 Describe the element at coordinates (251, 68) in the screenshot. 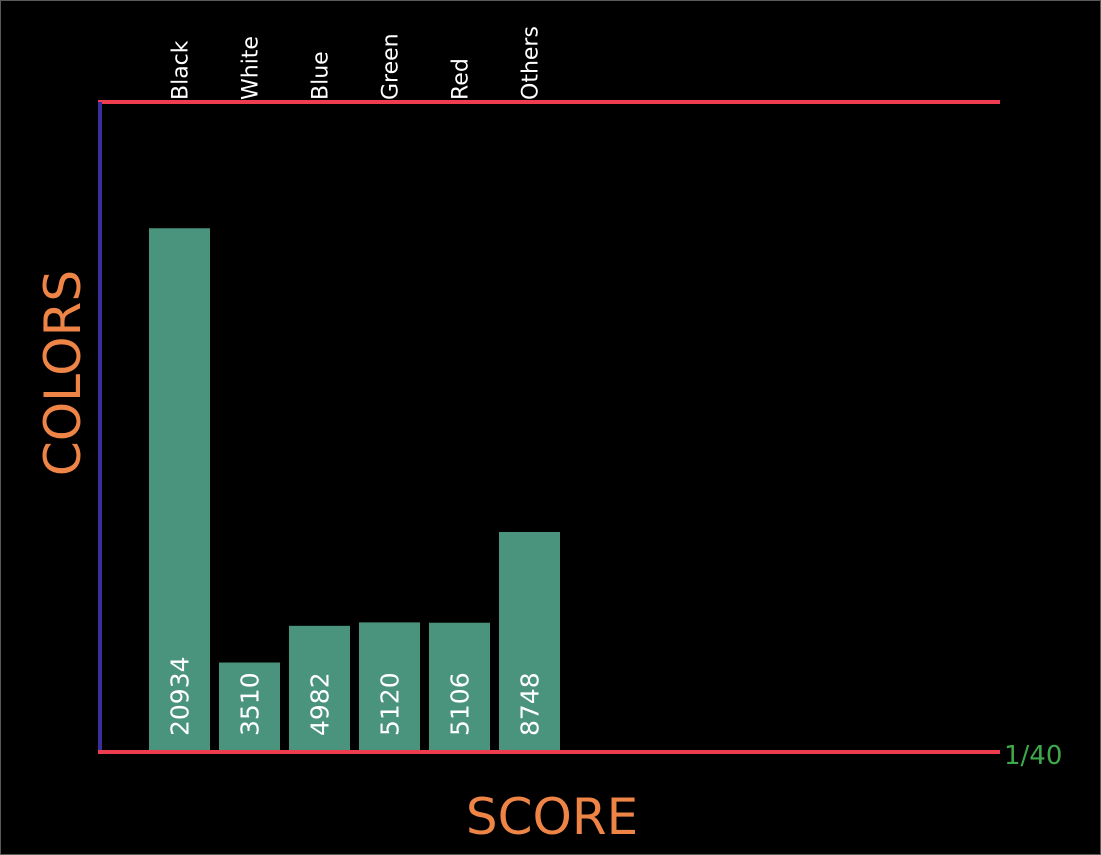

I see `category-label-white: White` at that location.